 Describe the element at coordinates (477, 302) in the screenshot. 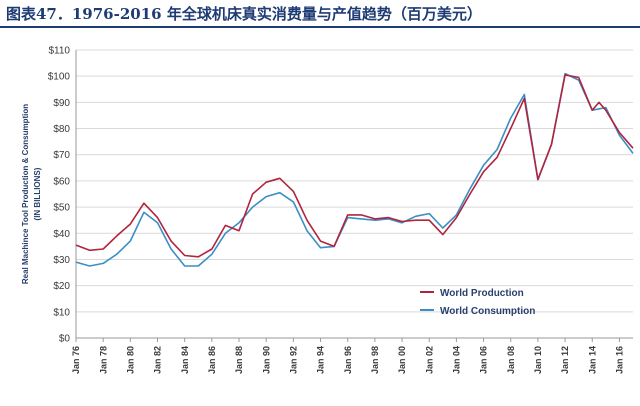

I see `legend: World Production World Consumption` at that location.